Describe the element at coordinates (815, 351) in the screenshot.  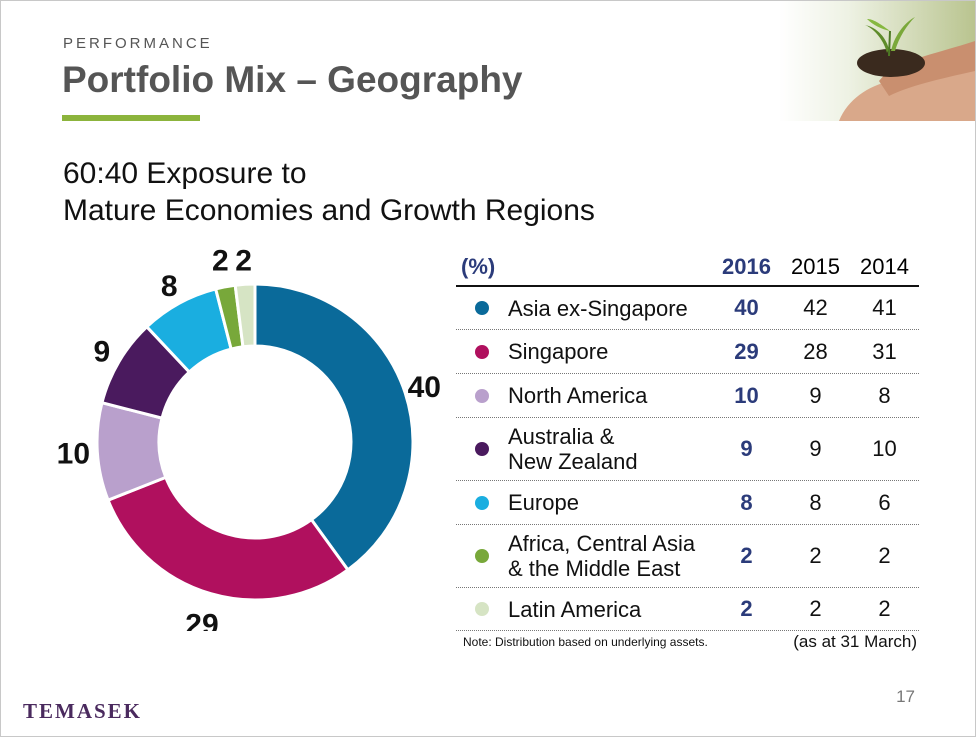
I see `value-2015: 28` at that location.